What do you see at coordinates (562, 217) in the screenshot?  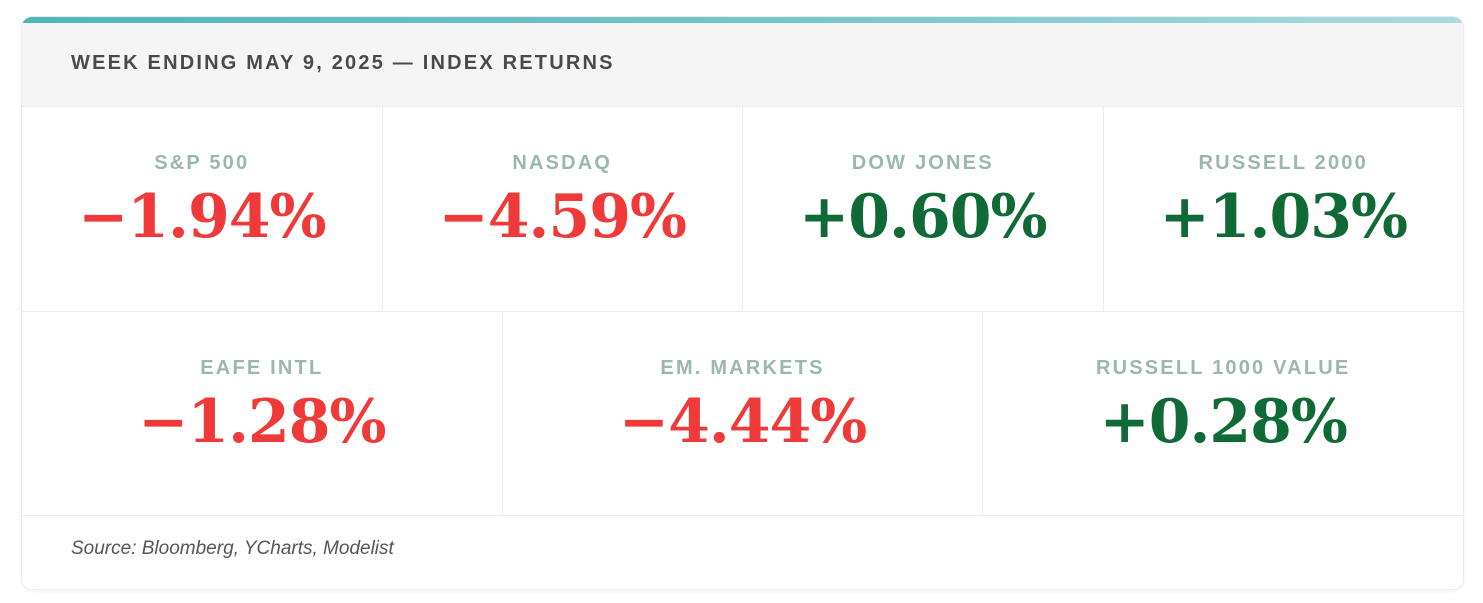 I see `index-return-value: −4.59%` at bounding box center [562, 217].